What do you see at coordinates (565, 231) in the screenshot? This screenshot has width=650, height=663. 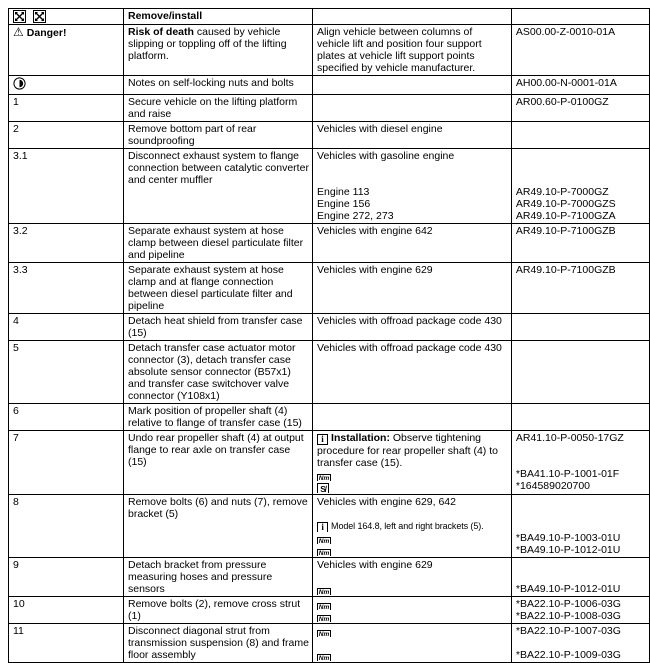 I see `document-code: AR49.10-P-7100GZB` at bounding box center [565, 231].